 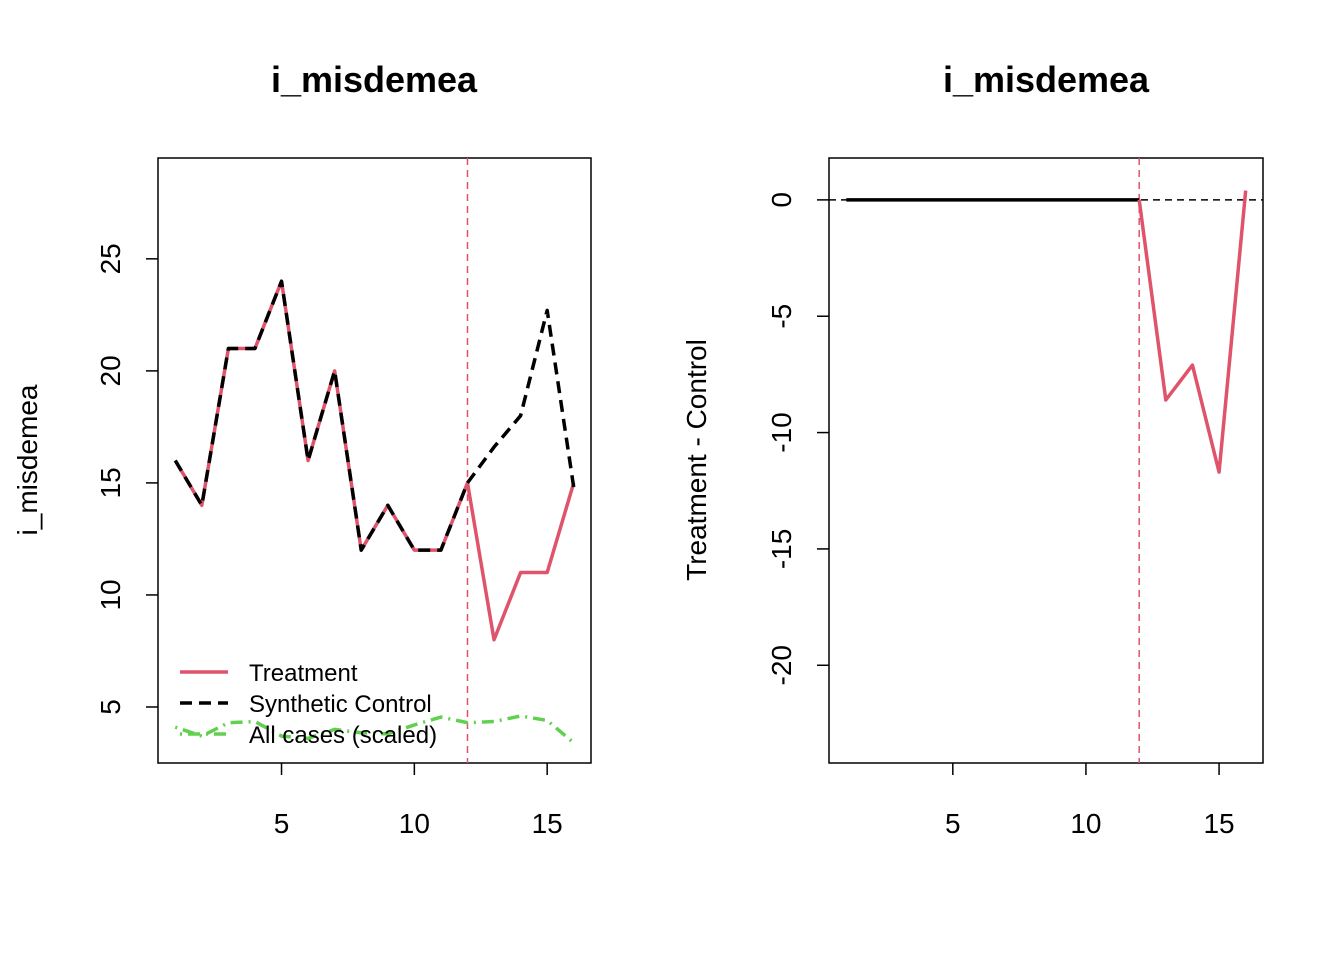 I want to click on difference-line-post, so click(x=1192, y=332).